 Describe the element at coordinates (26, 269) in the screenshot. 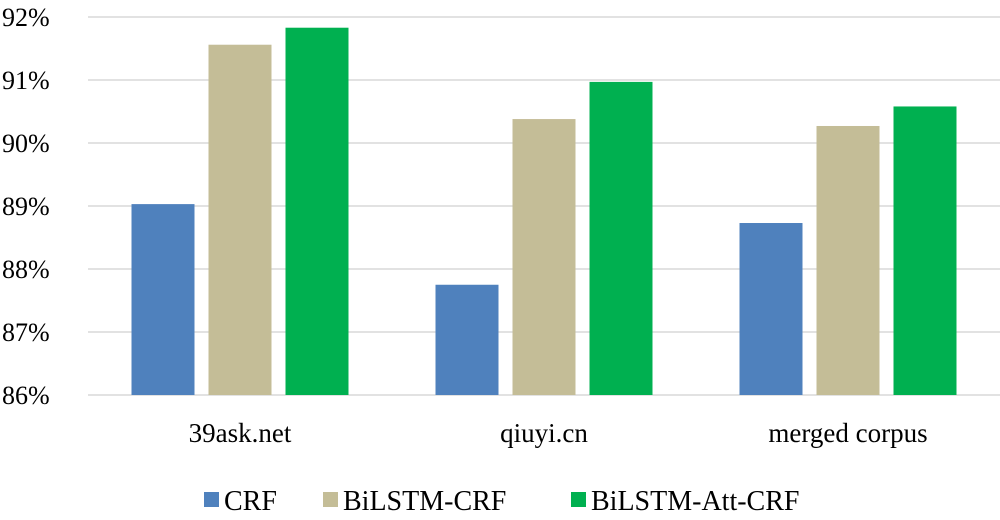

I see `y-tick-label: 88%` at that location.